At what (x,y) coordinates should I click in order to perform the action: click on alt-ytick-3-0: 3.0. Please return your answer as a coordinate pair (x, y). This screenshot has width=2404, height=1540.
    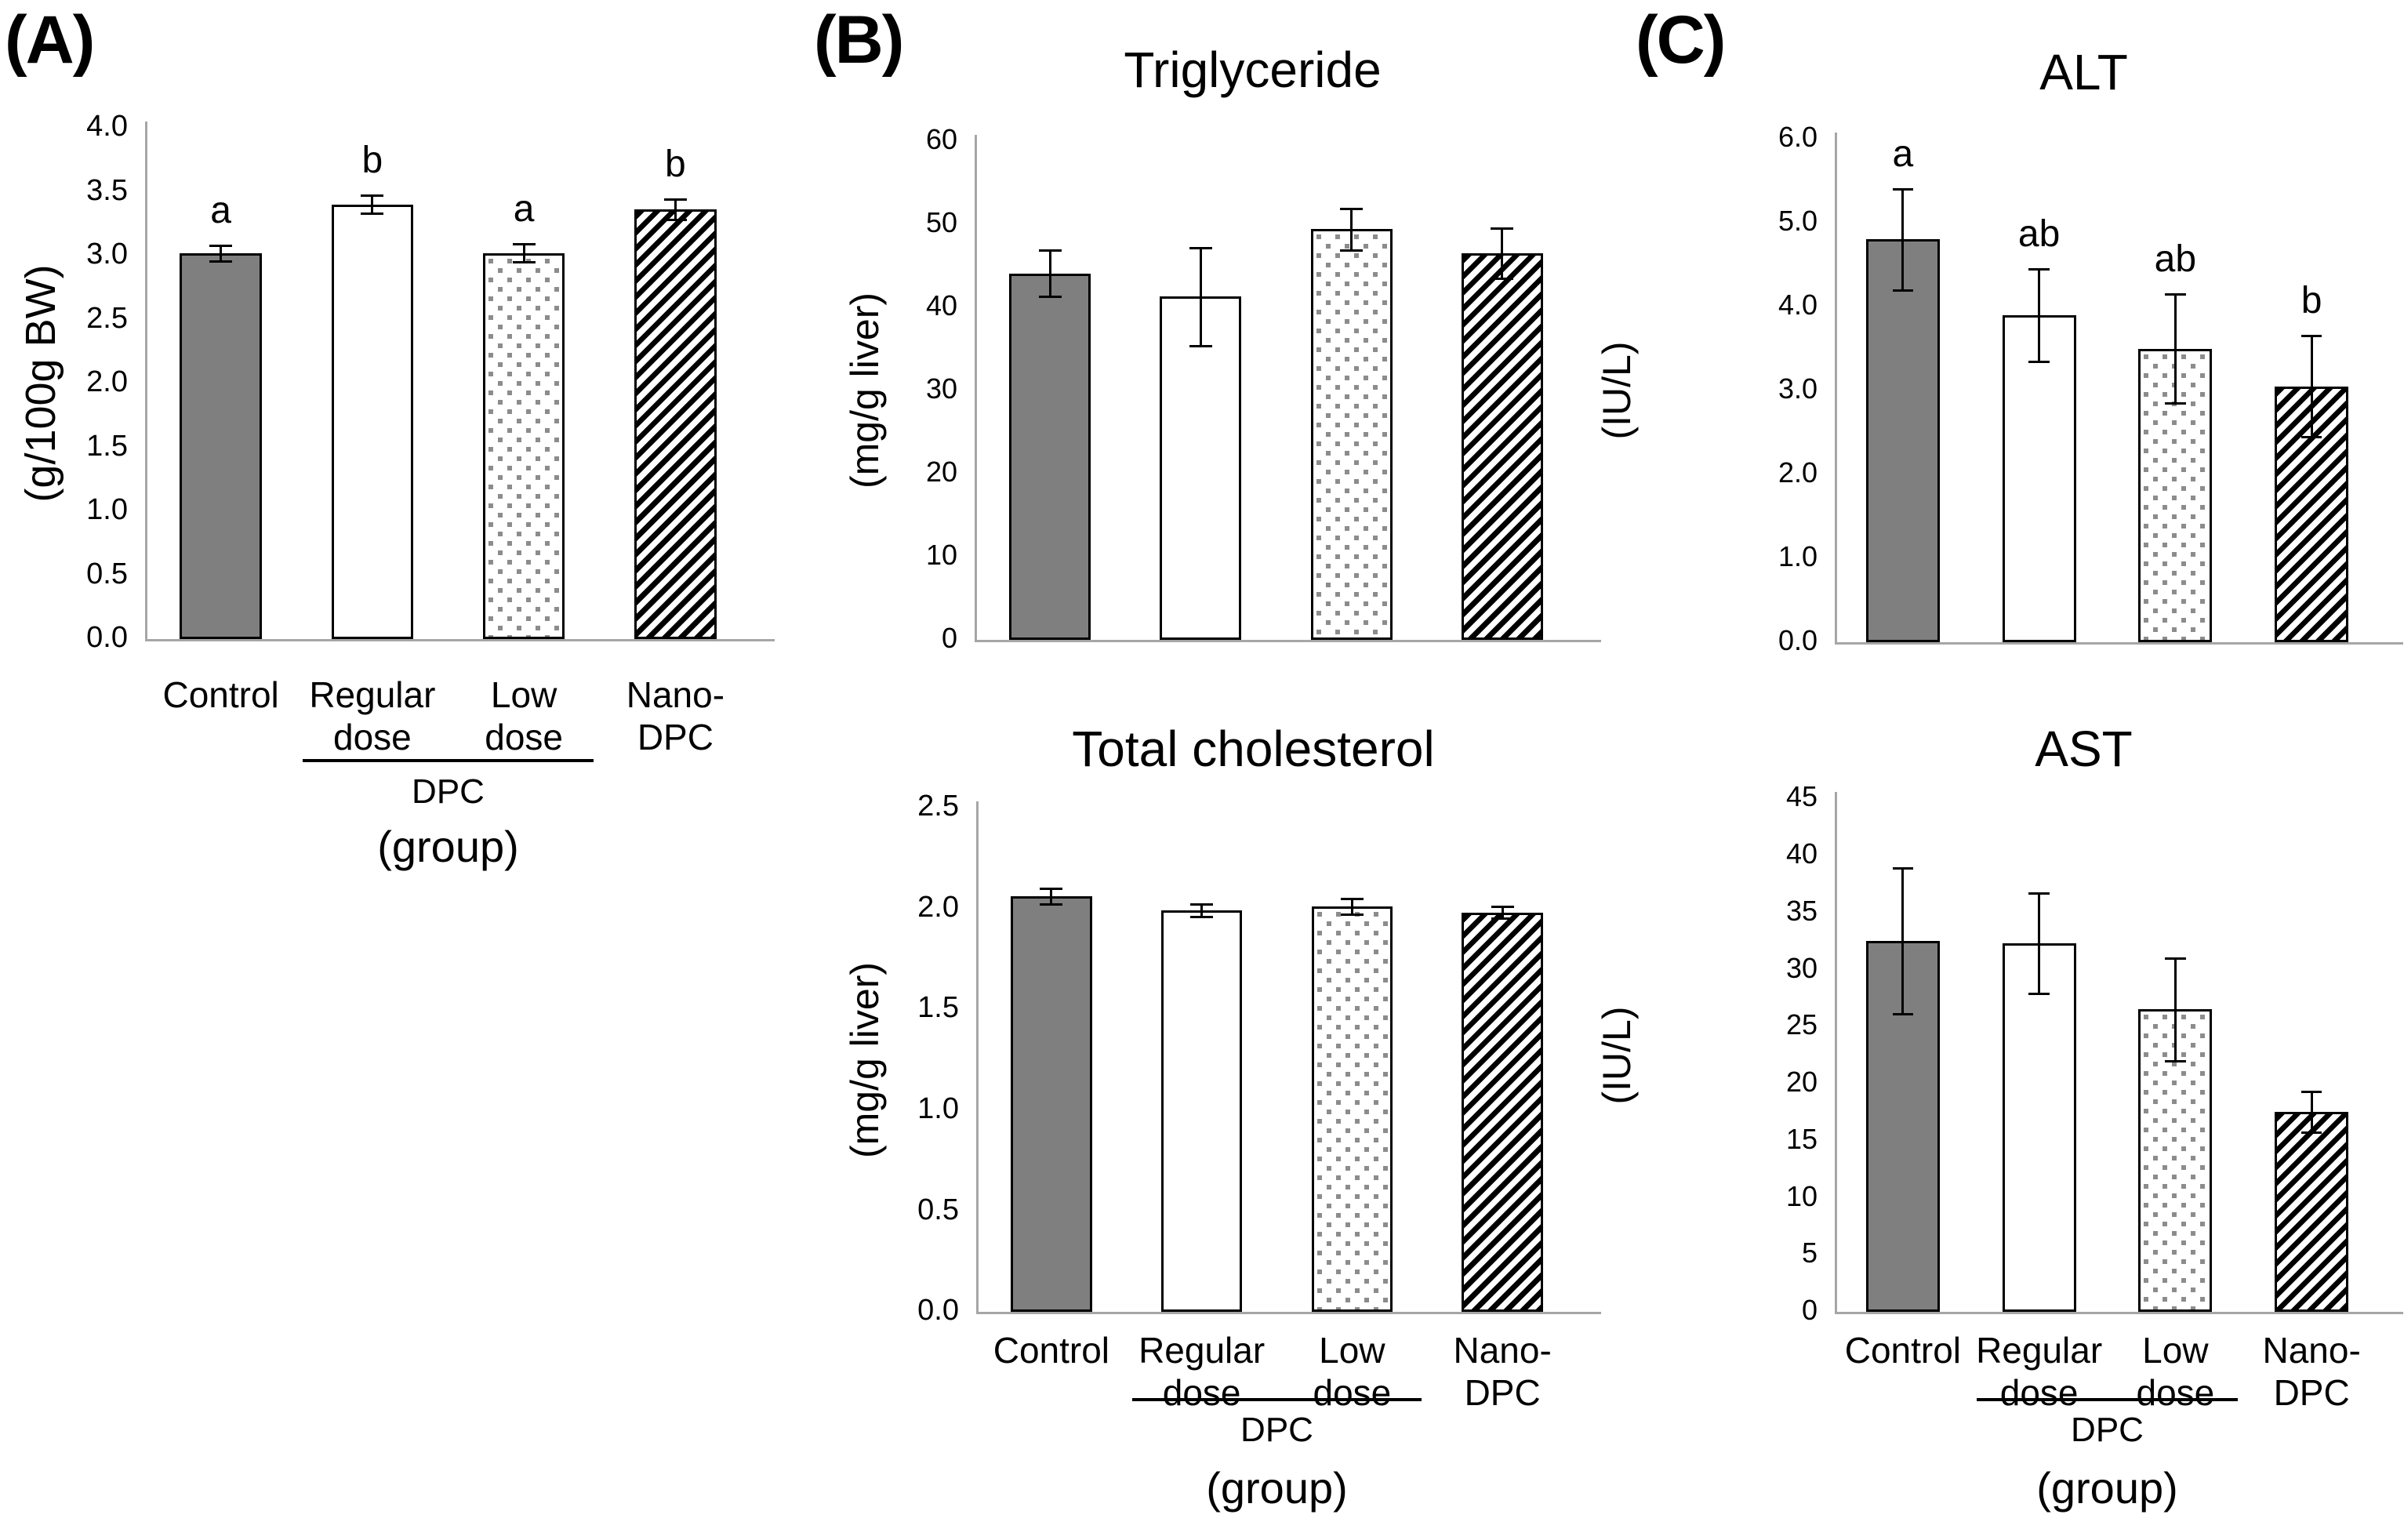
    Looking at the image, I should click on (1798, 389).